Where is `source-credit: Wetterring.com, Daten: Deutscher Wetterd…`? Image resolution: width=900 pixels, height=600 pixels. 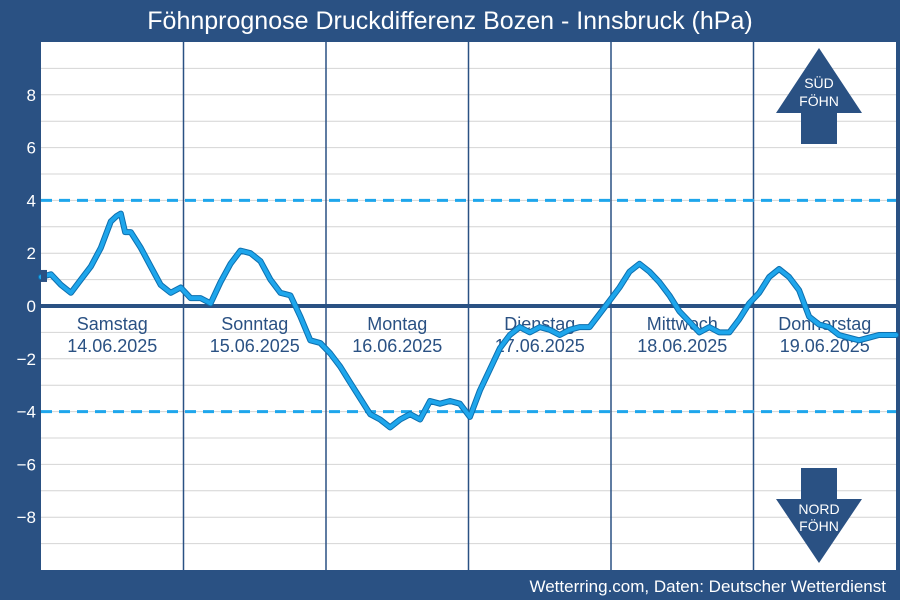
source-credit: Wetterring.com, Daten: Deutscher Wetterd… is located at coordinates (707, 586).